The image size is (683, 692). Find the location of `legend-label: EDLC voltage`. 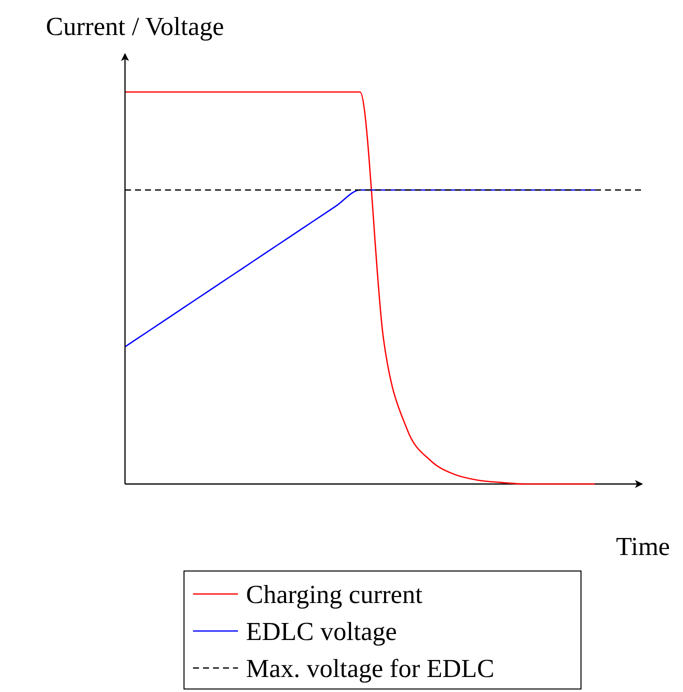

legend-label: EDLC voltage is located at coordinates (321, 631).